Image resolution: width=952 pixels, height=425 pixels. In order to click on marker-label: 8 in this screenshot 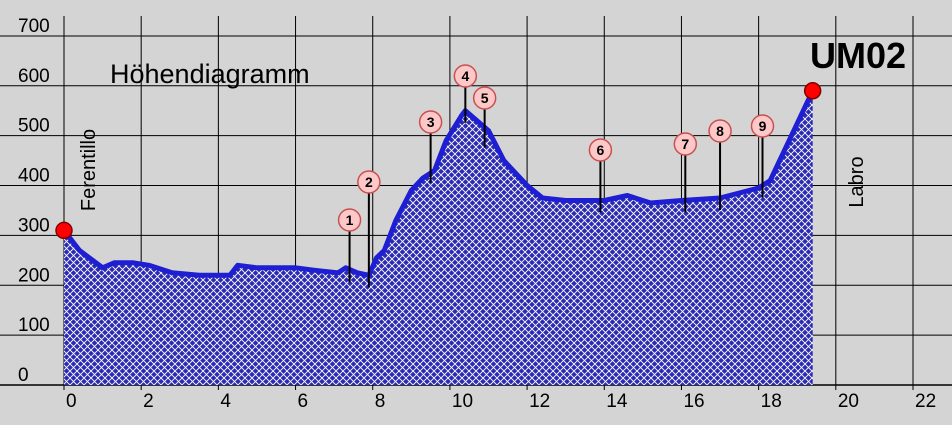, I will do `click(720, 131)`.